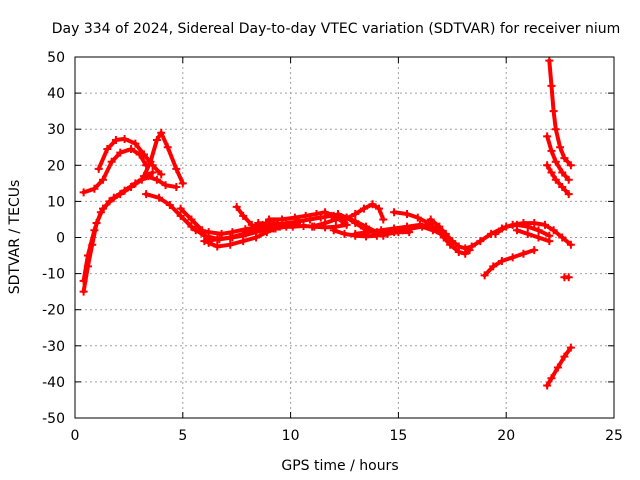 Image resolution: width=640 pixels, height=480 pixels. Describe the element at coordinates (53, 419) in the screenshot. I see `y-tick-label: -50` at that location.